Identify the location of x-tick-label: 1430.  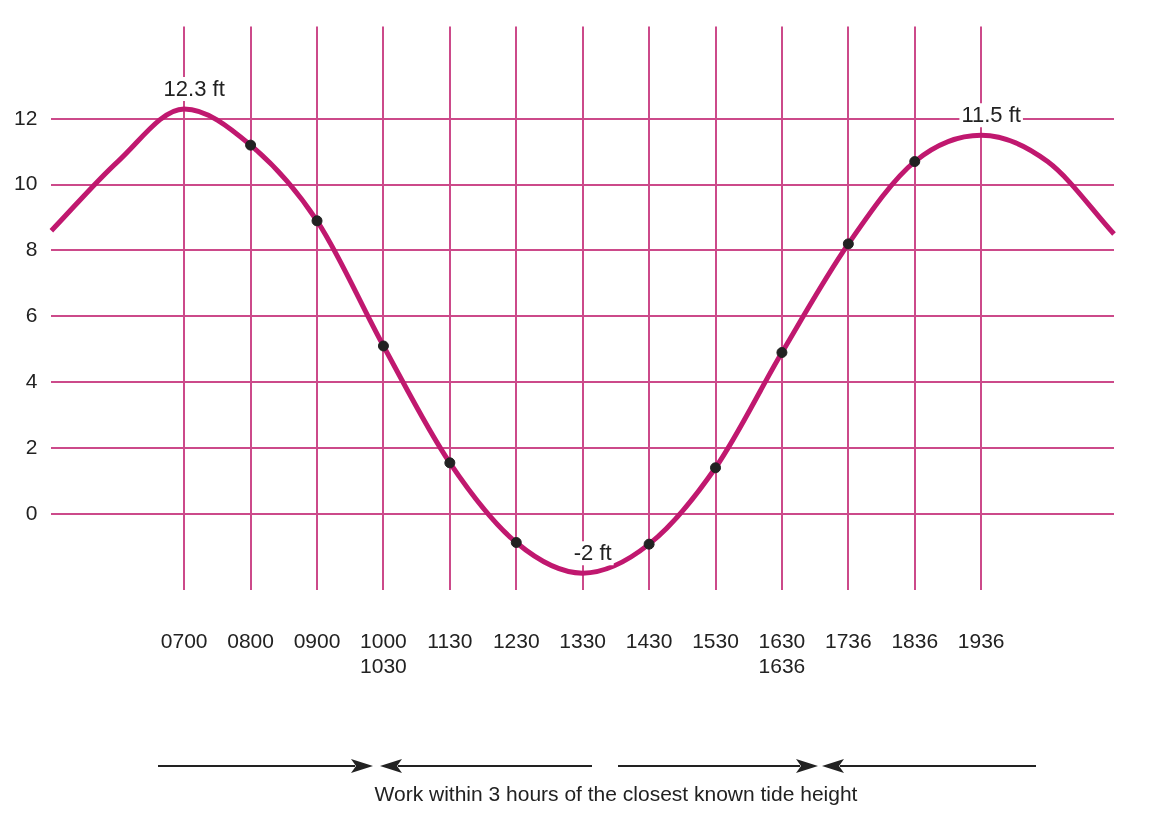
(649, 640).